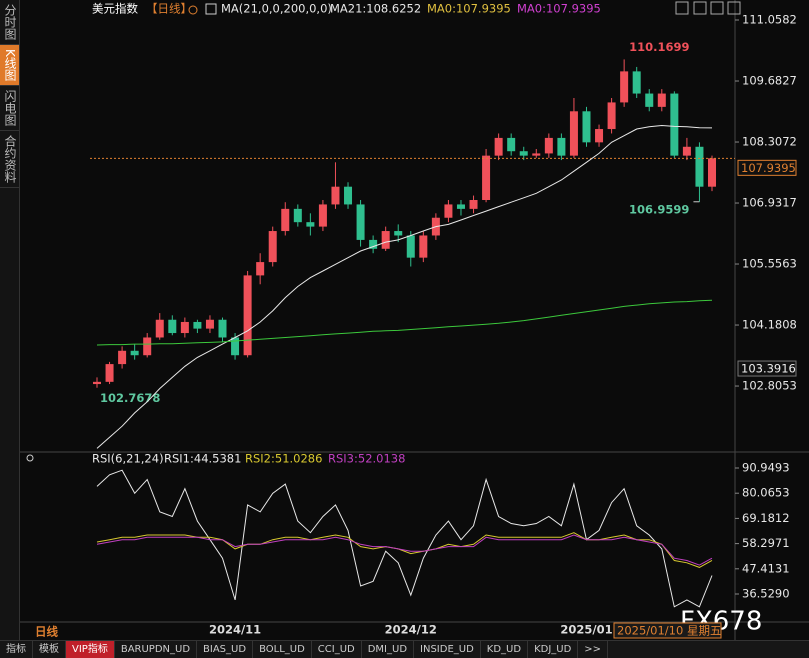  I want to click on x-tick-label: 2025/01, so click(586, 630).